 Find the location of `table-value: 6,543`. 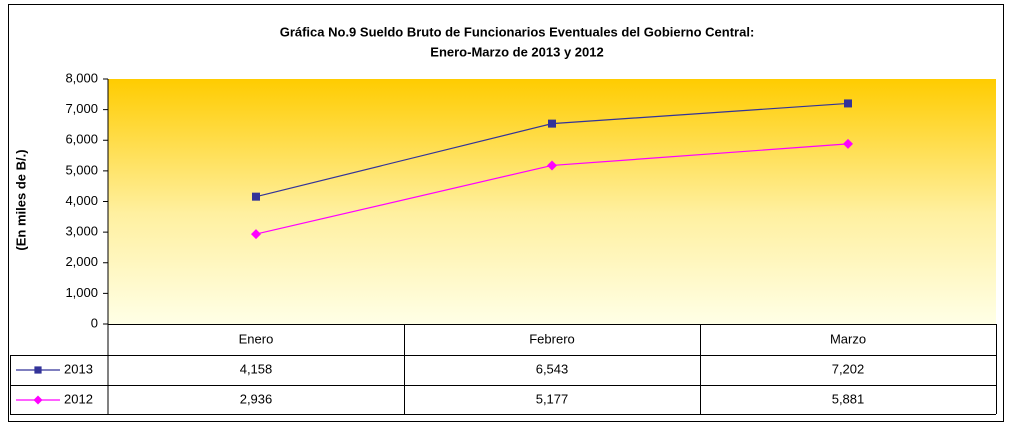

table-value: 6,543 is located at coordinates (552, 368).